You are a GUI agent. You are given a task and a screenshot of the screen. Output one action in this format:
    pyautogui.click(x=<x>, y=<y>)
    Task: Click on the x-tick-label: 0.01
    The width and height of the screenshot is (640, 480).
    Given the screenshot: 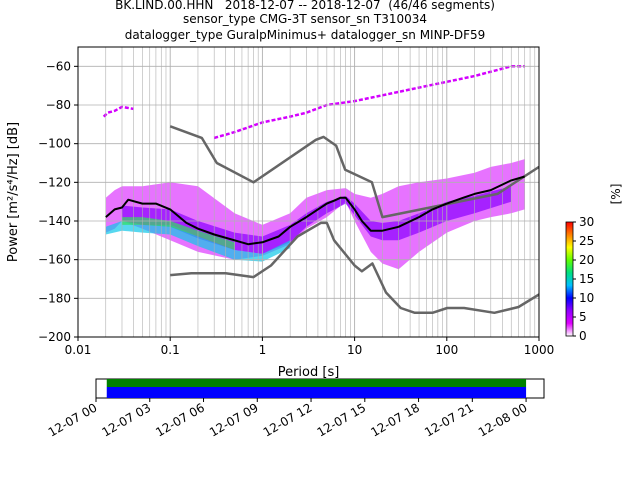 What is the action you would take?
    pyautogui.click(x=78, y=350)
    